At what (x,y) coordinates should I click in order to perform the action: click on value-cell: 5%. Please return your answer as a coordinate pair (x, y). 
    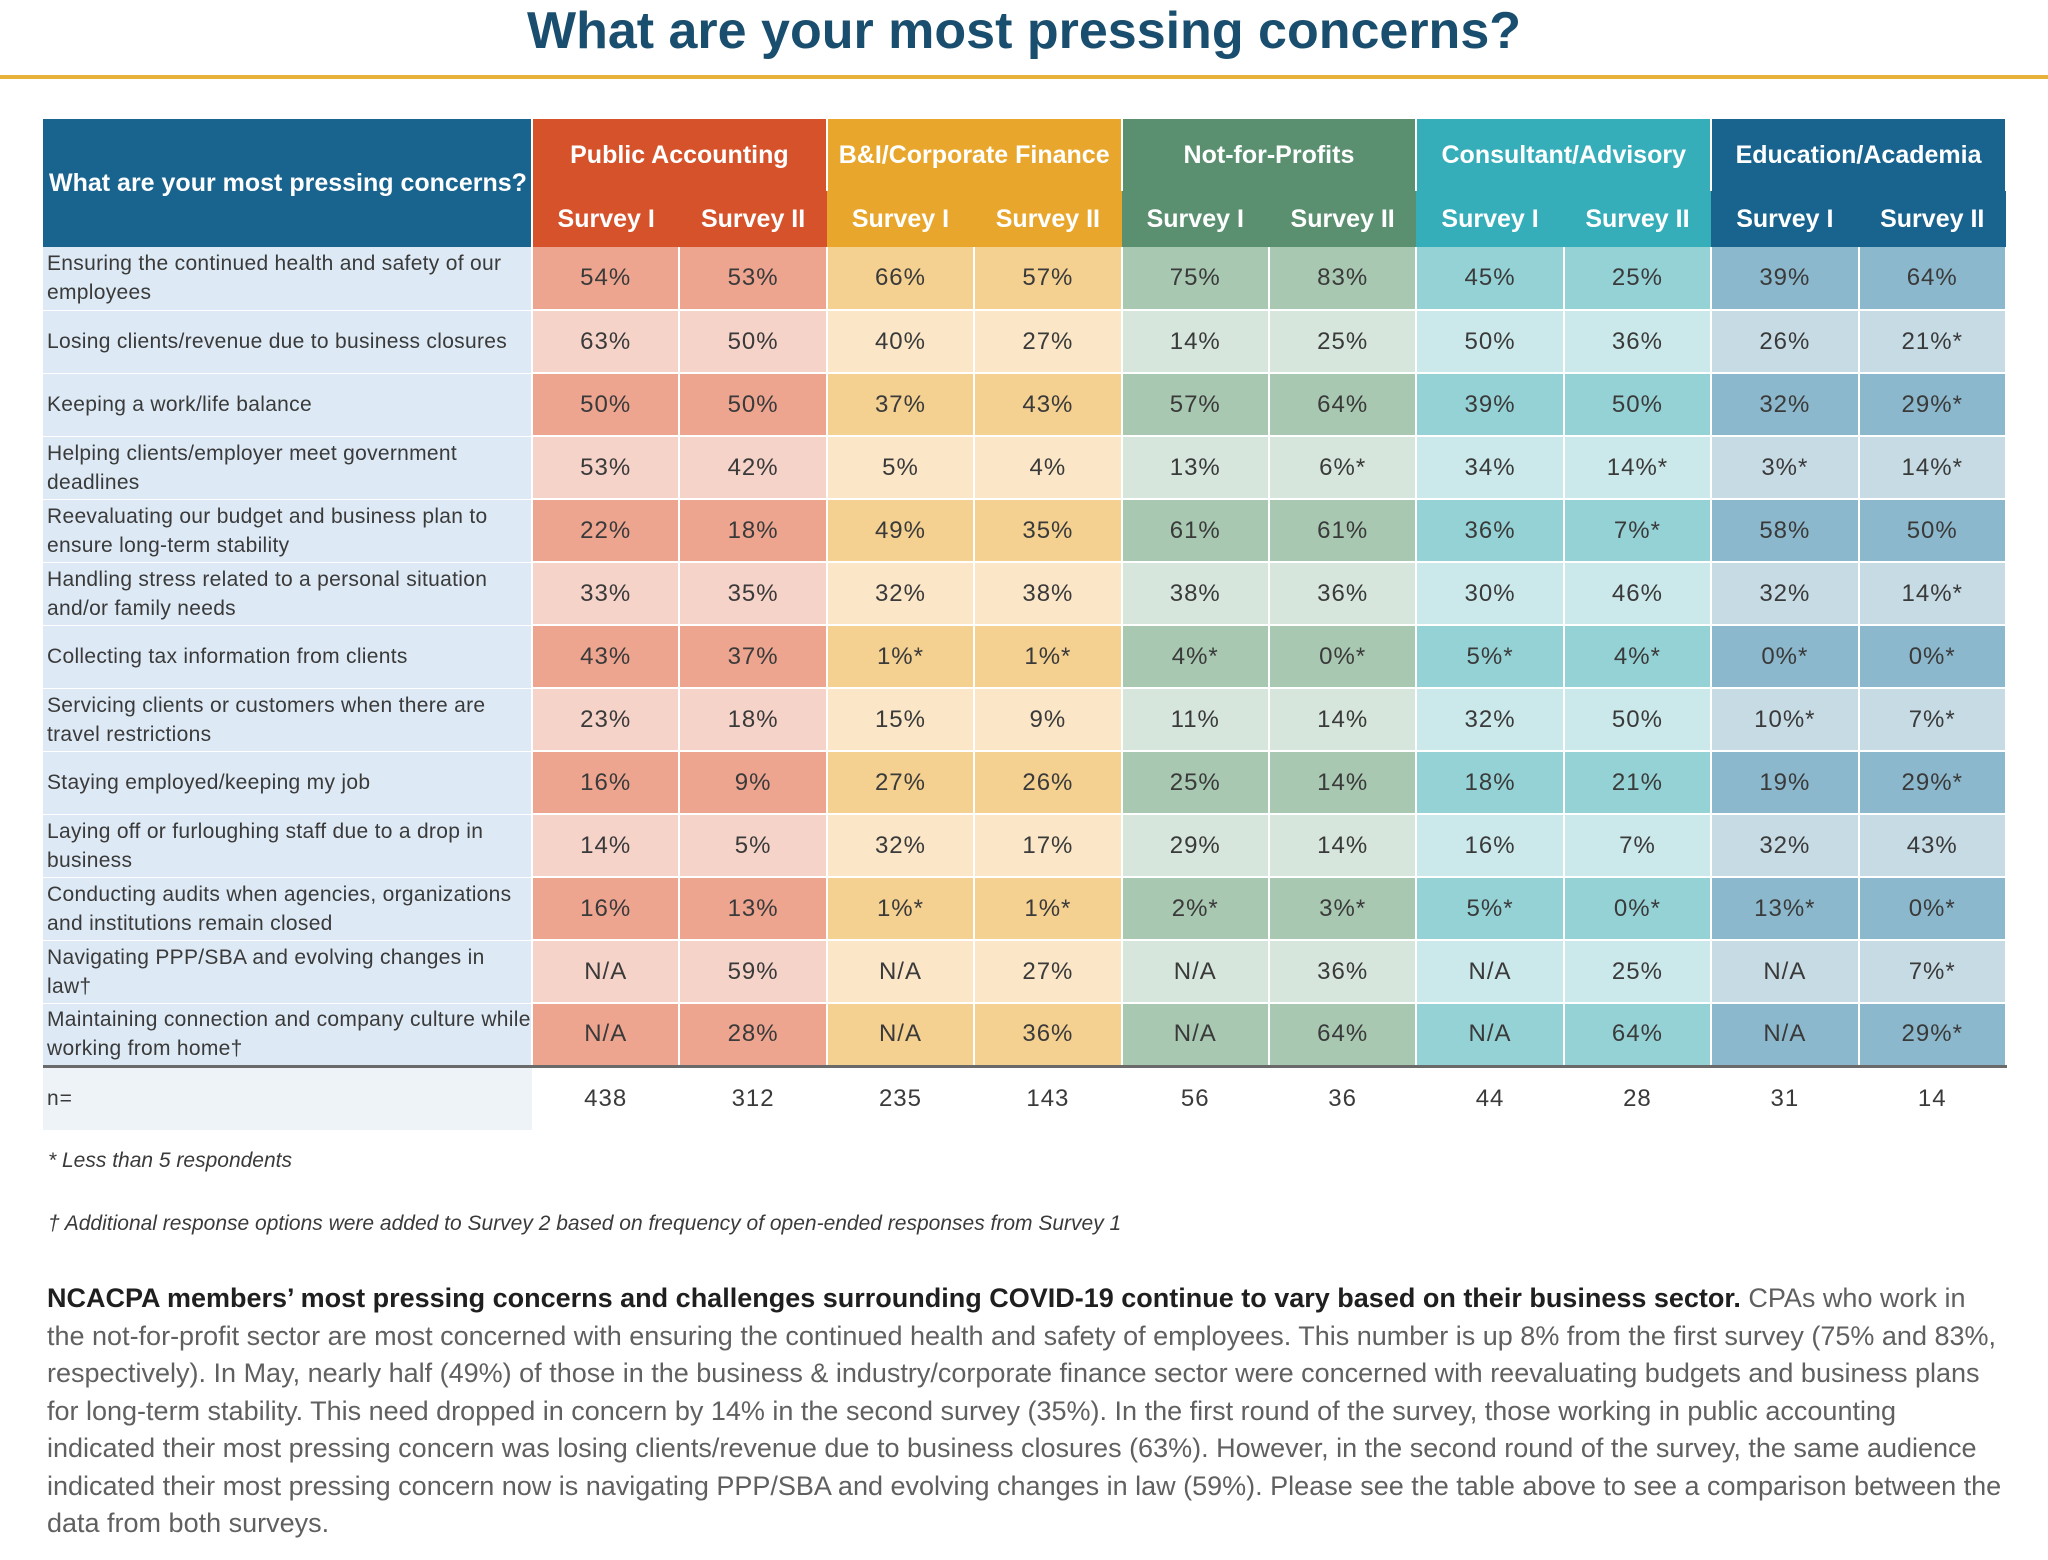
    Looking at the image, I should click on (901, 468).